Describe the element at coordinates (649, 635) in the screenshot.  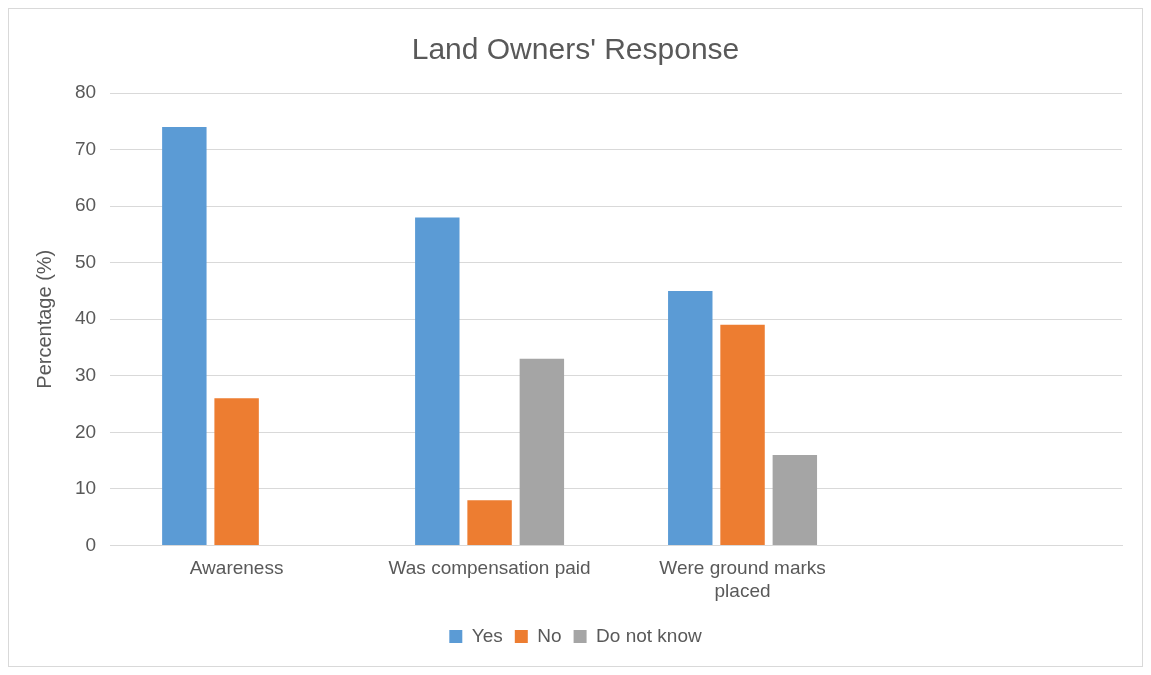
I see `legend-label: Do not know` at that location.